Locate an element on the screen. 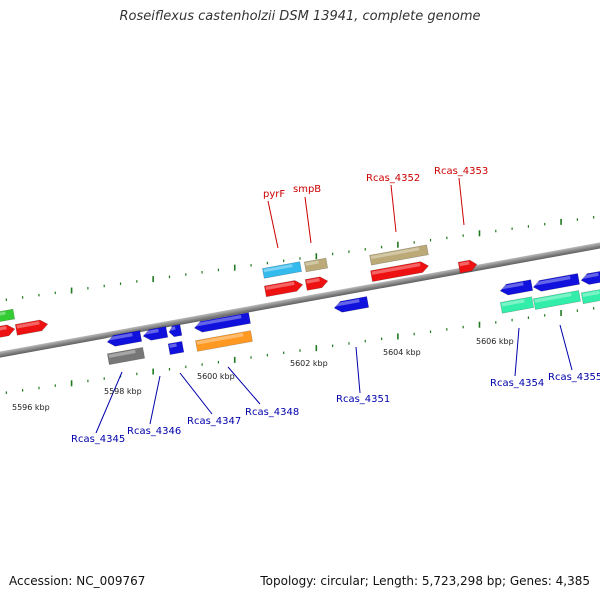  axis-label-5604: 5604 kbp is located at coordinates (402, 352).